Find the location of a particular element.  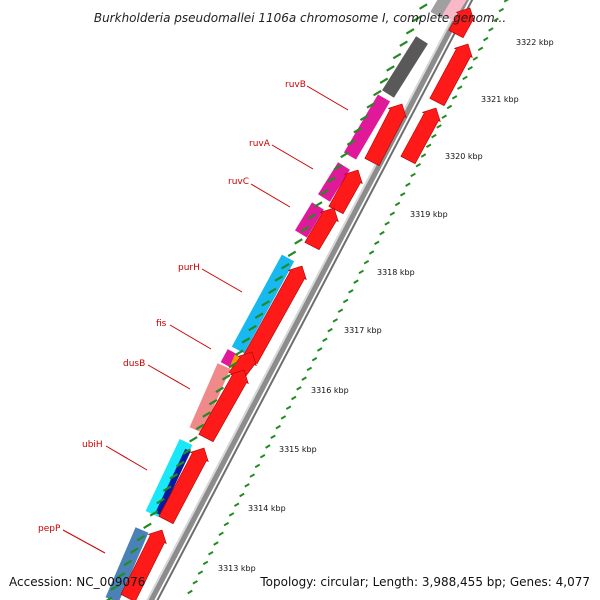

gene-label-dusB: dusB is located at coordinates (134, 364).